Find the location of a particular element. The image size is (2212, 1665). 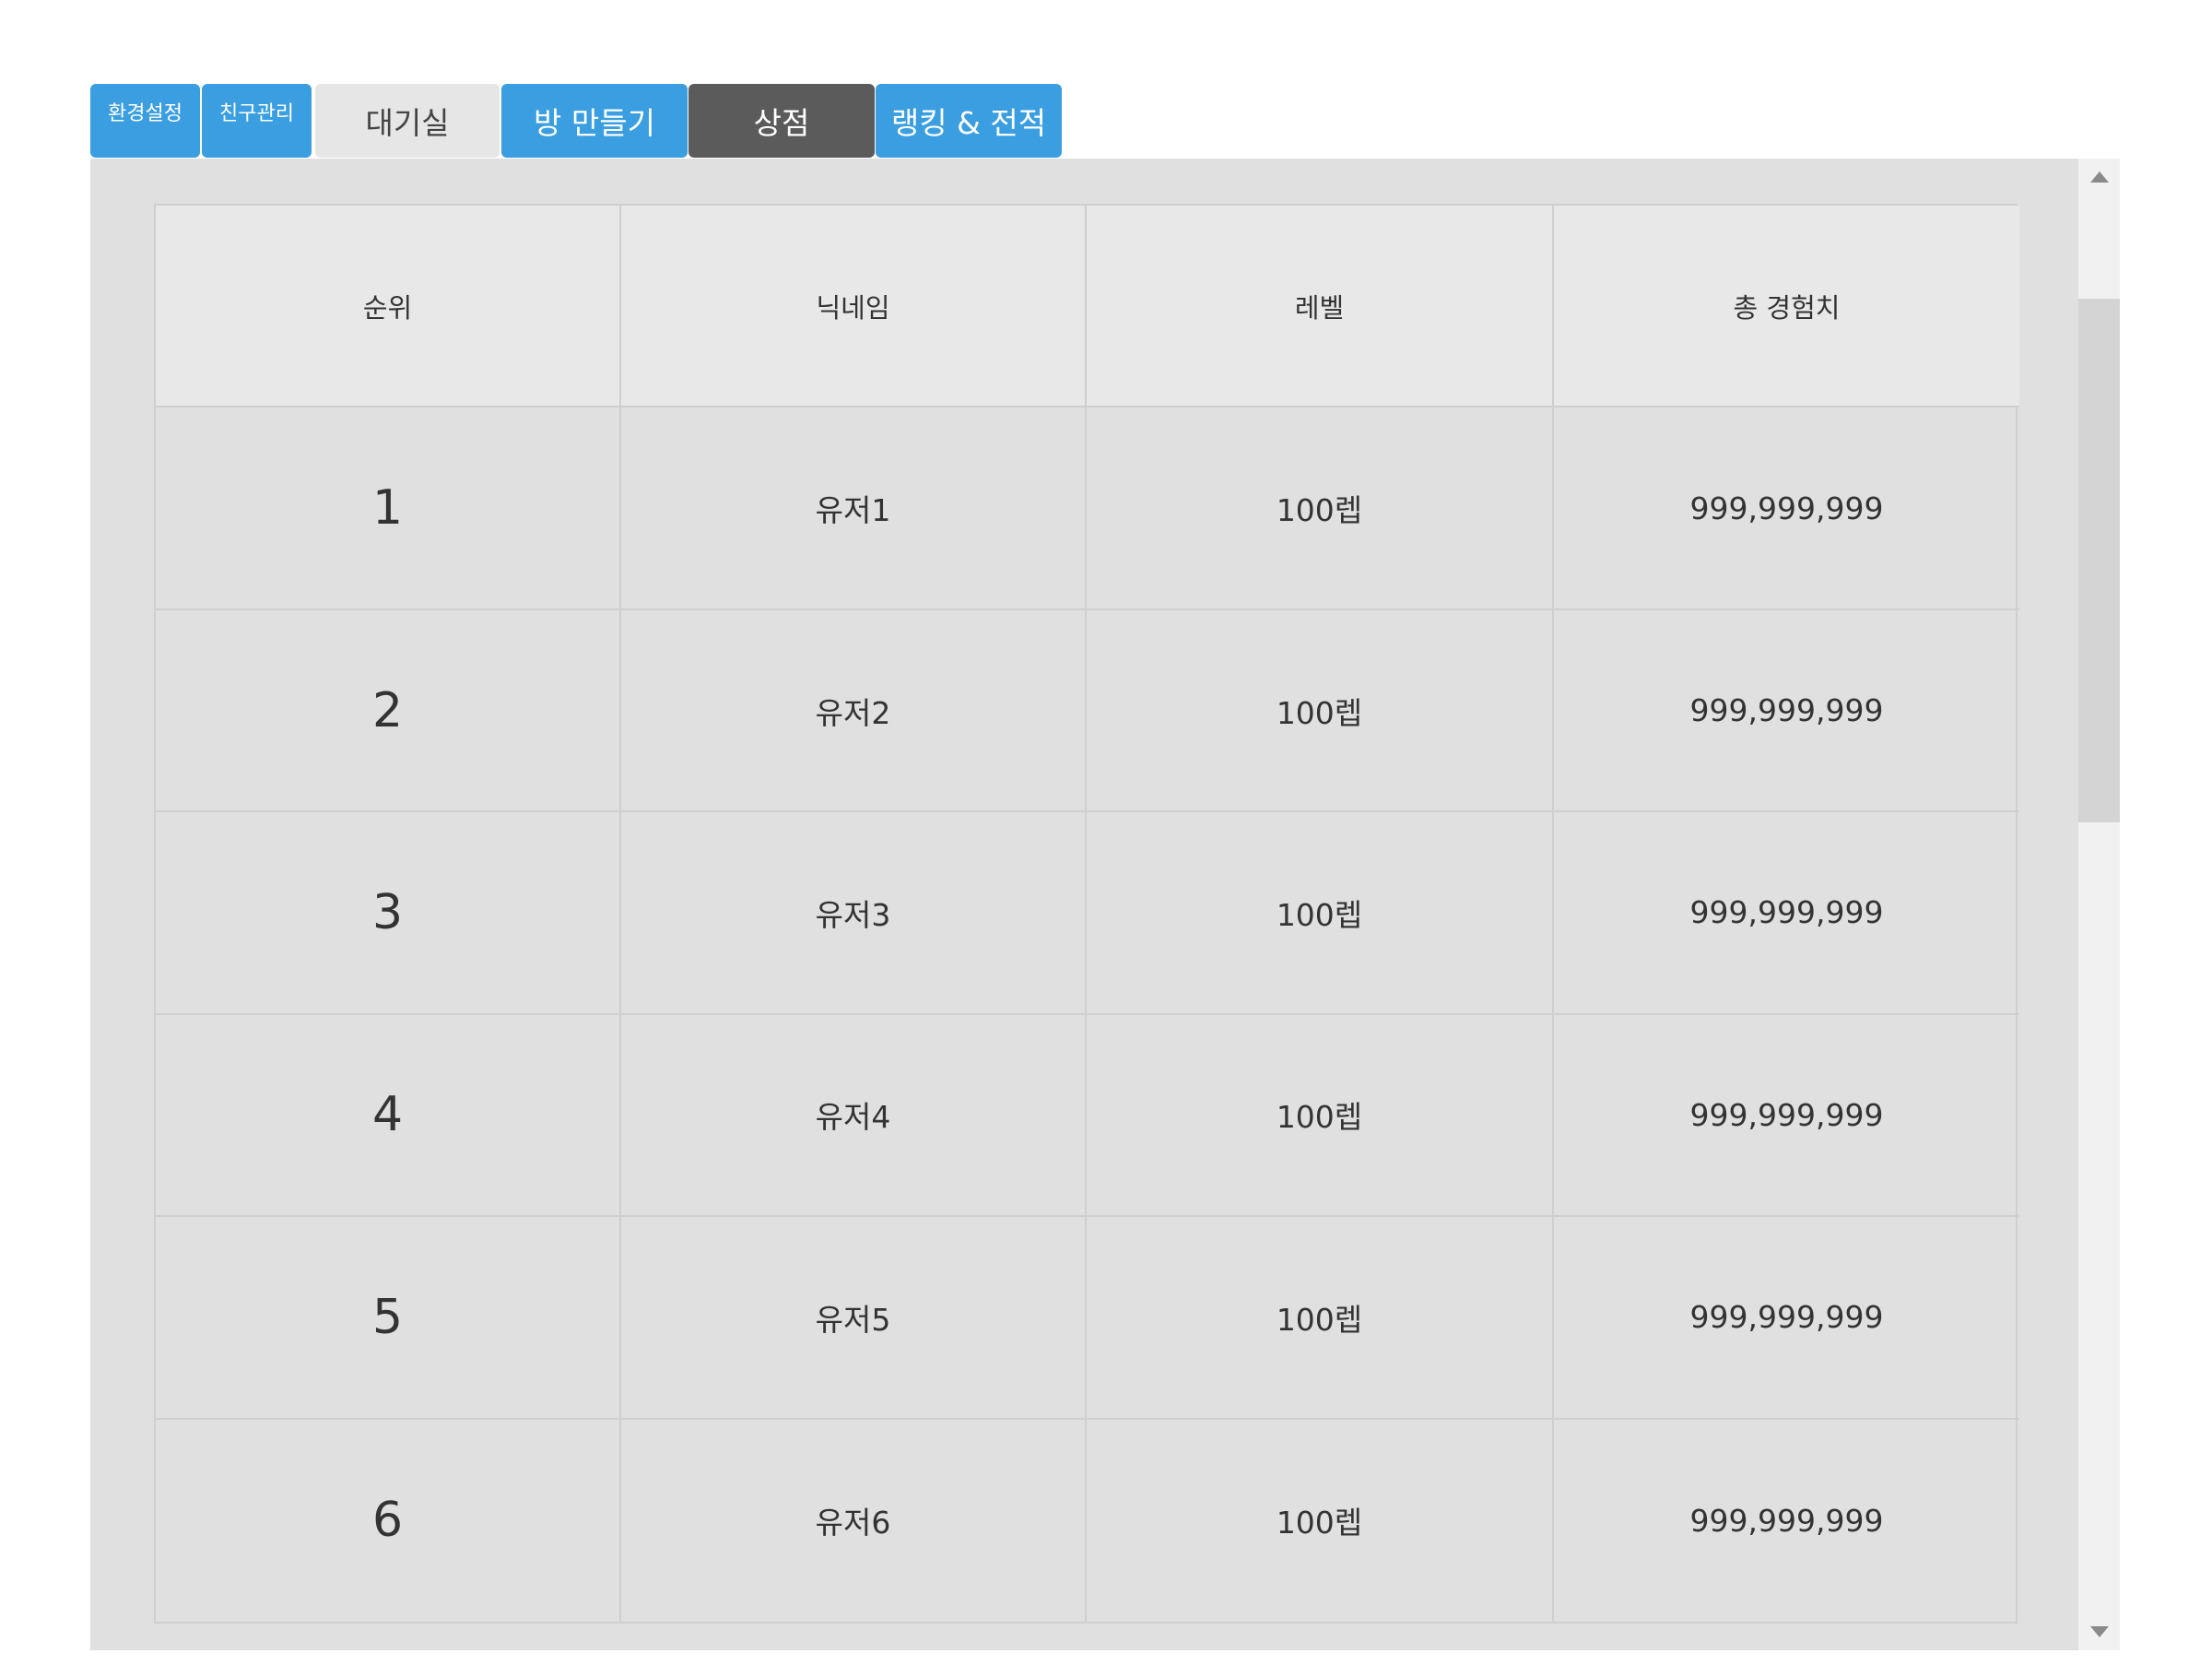

rank-cell: 1 is located at coordinates (388, 508).